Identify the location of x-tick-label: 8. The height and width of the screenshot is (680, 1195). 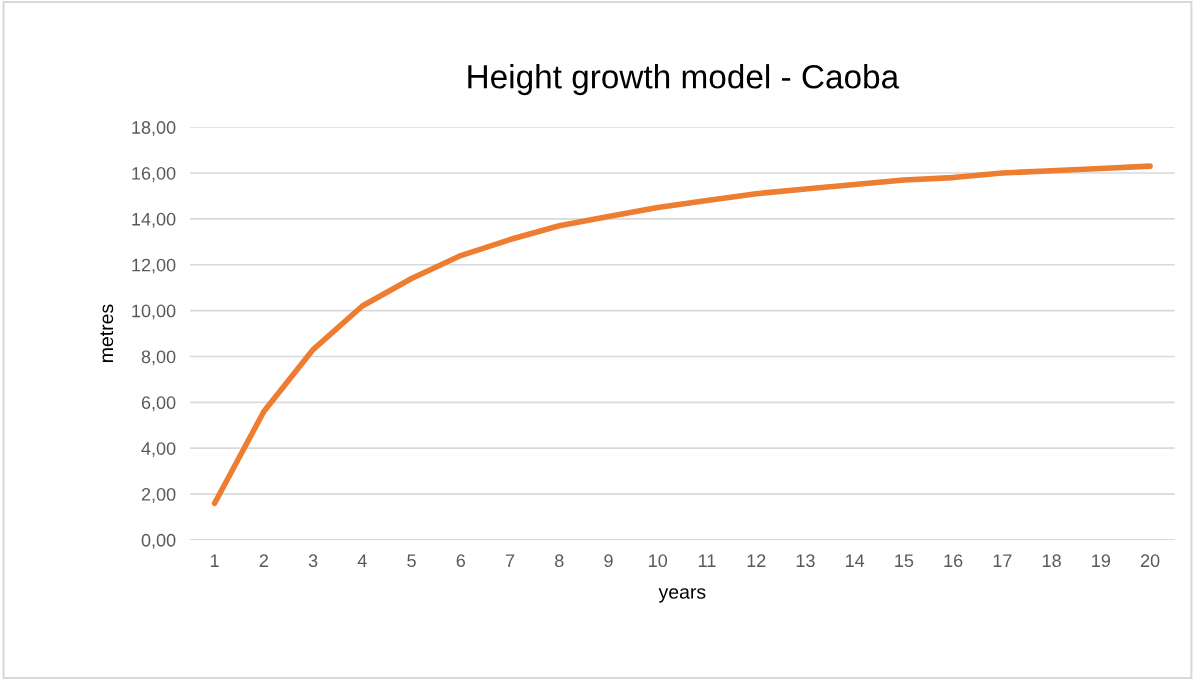
(559, 561).